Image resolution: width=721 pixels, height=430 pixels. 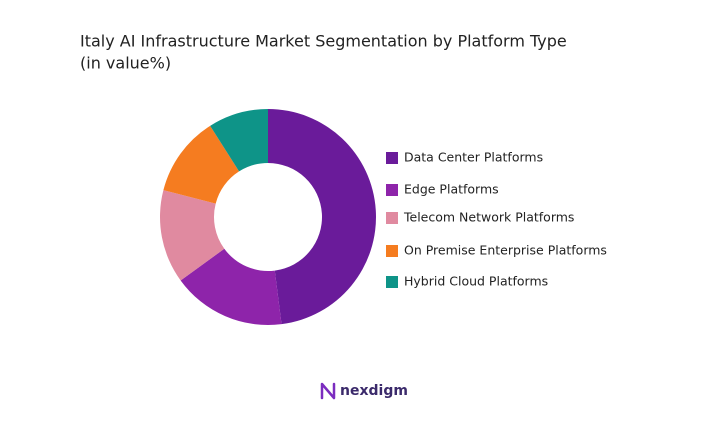 I want to click on legend-label: Data Center Platforms, so click(x=473, y=157).